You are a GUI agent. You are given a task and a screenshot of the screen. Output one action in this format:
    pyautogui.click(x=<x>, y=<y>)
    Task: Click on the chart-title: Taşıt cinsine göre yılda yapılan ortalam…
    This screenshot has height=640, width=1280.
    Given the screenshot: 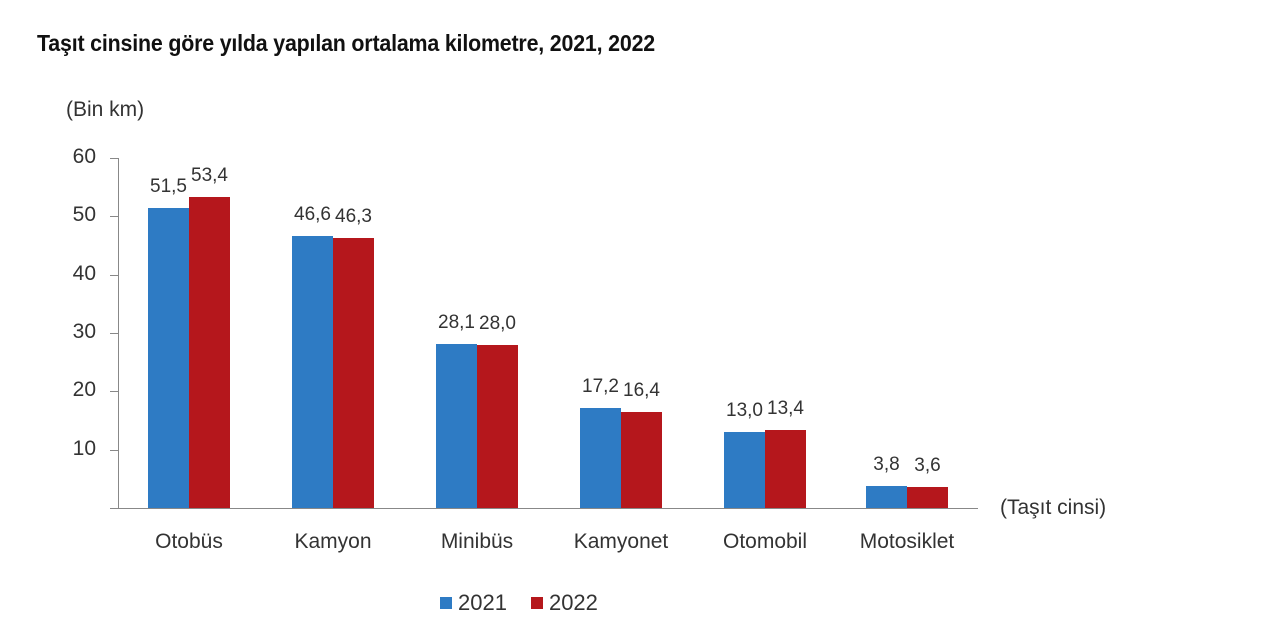 What is the action you would take?
    pyautogui.click(x=346, y=43)
    